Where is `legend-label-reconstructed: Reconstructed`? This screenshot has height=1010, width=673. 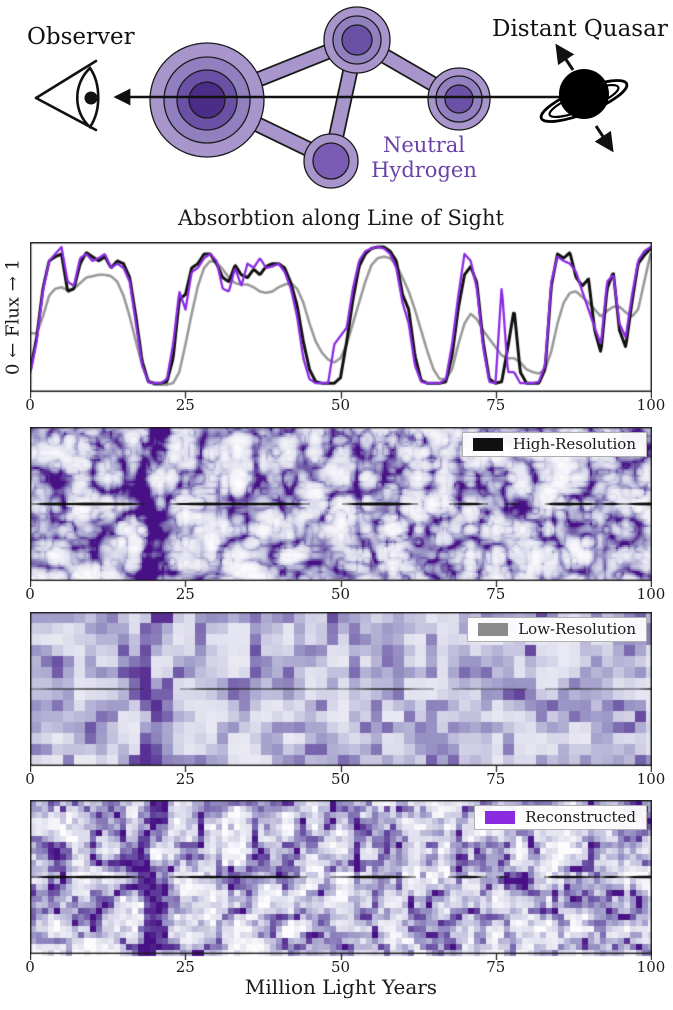
legend-label-reconstructed: Reconstructed is located at coordinates (580, 817).